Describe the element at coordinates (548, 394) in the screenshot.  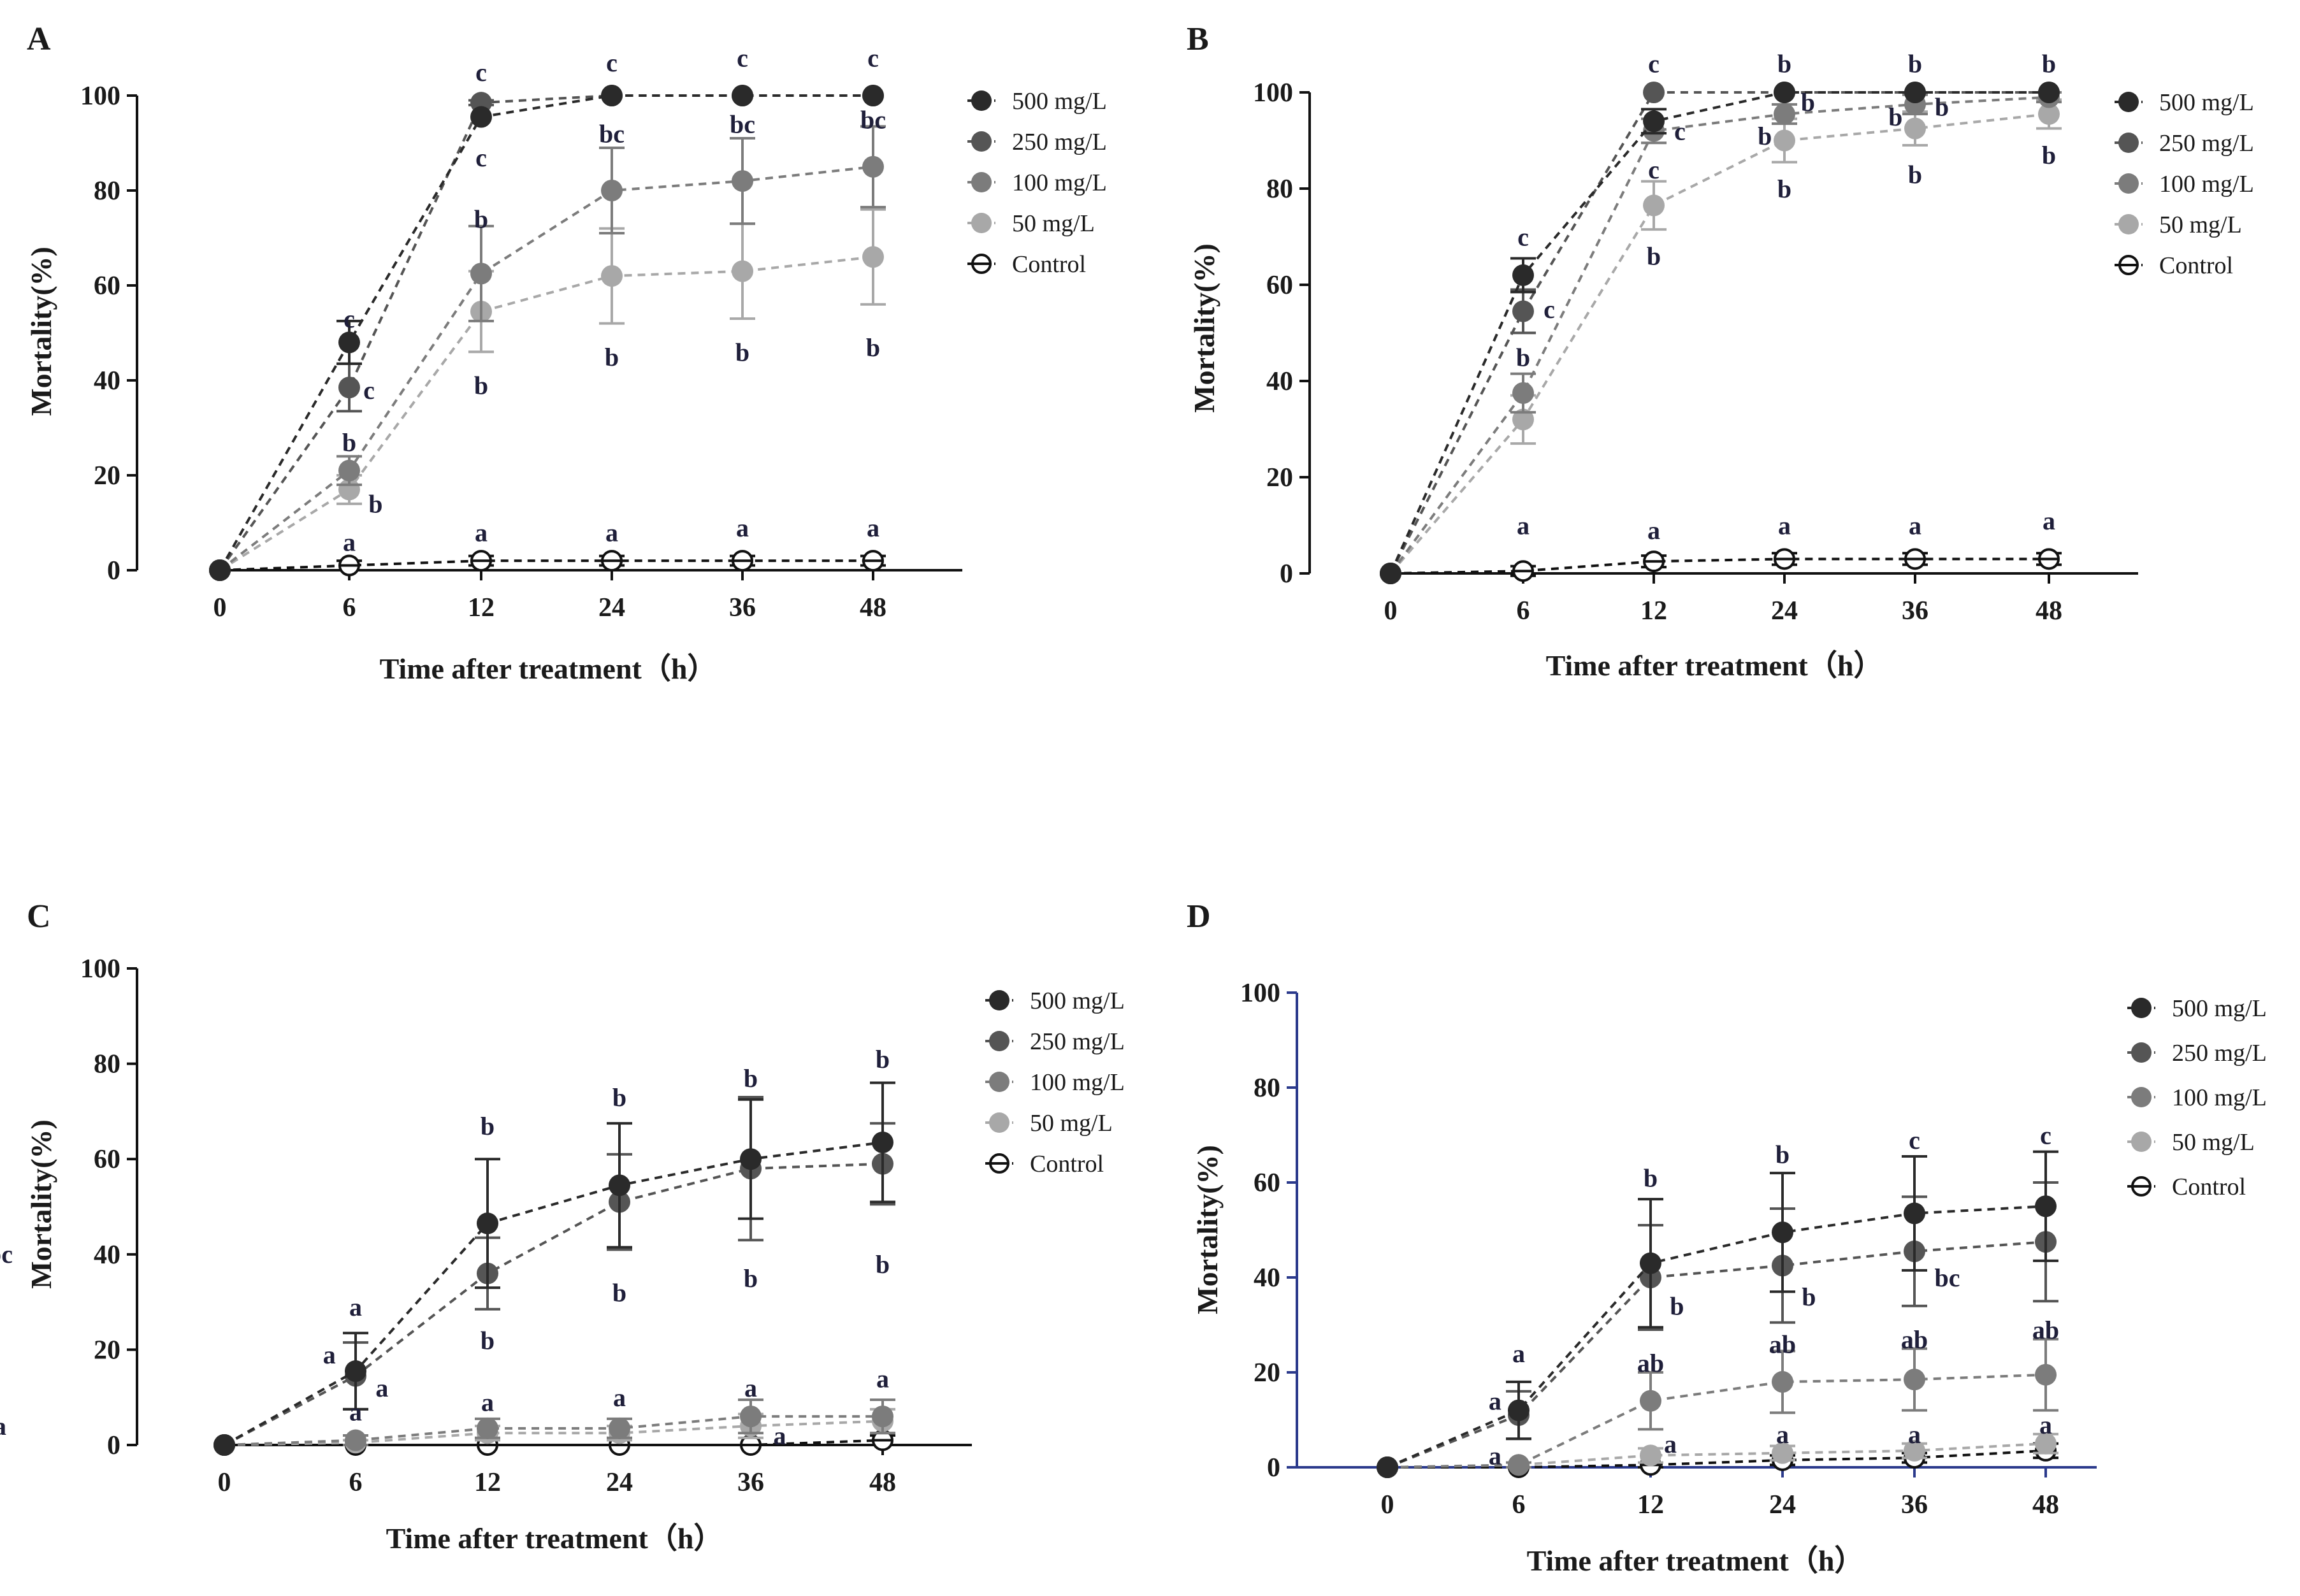
I see `series-50-mg-l` at that location.